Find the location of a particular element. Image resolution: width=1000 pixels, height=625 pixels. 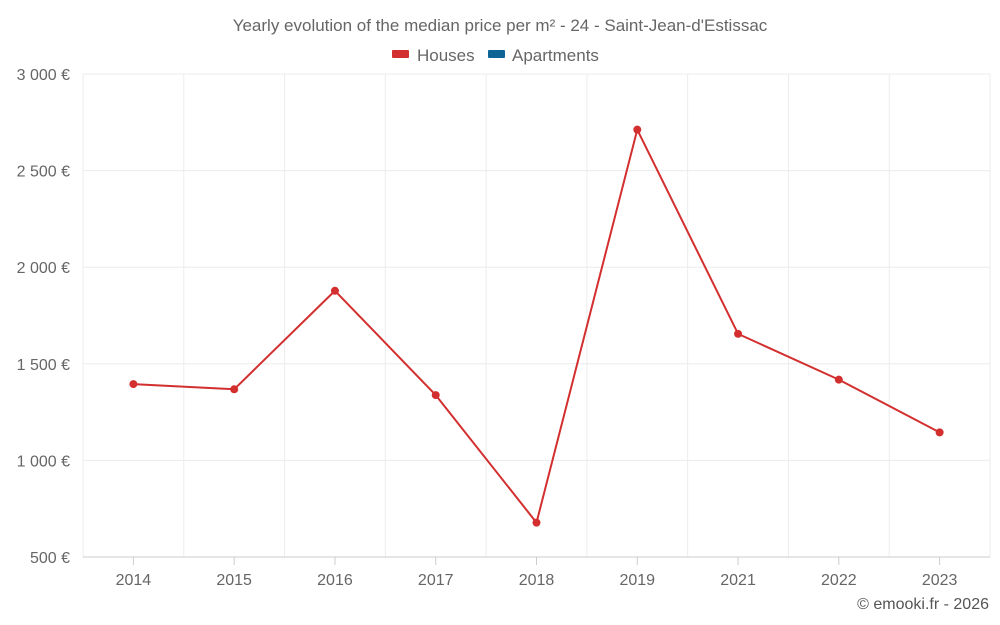

y-tick-label: 1 500 € is located at coordinates (43, 365).